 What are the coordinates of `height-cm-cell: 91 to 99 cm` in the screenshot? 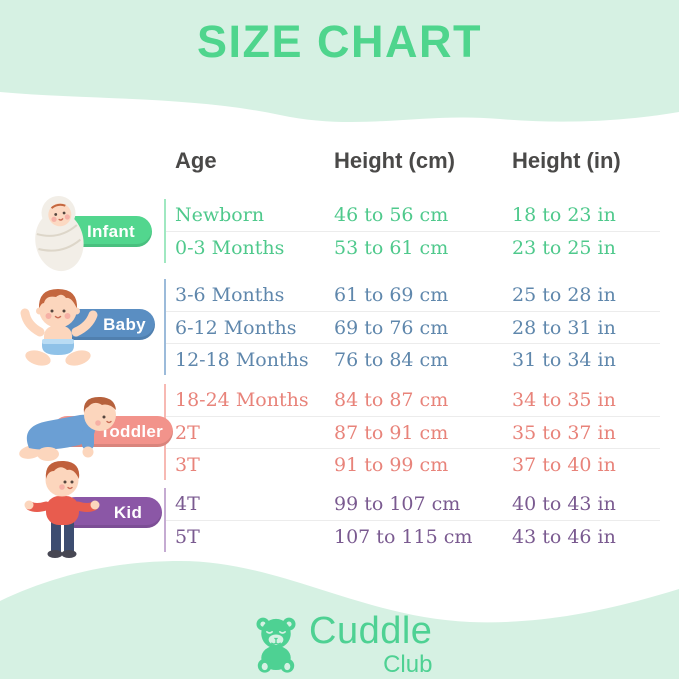 It's located at (391, 464).